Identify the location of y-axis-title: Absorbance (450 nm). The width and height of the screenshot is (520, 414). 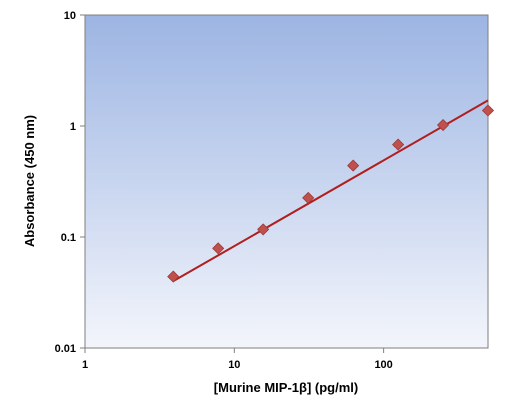
(29, 181).